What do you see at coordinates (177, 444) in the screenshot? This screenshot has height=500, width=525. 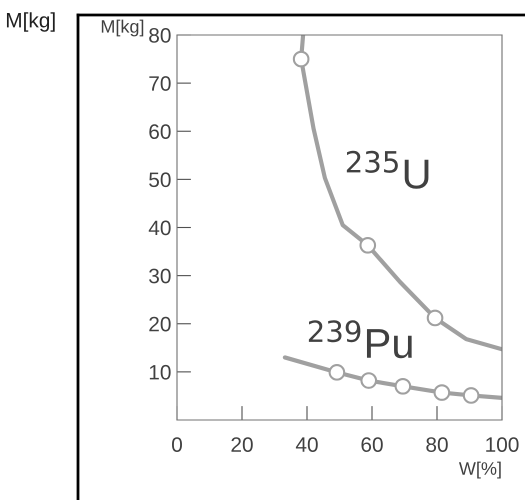 I see `x-tick-label: 0` at bounding box center [177, 444].